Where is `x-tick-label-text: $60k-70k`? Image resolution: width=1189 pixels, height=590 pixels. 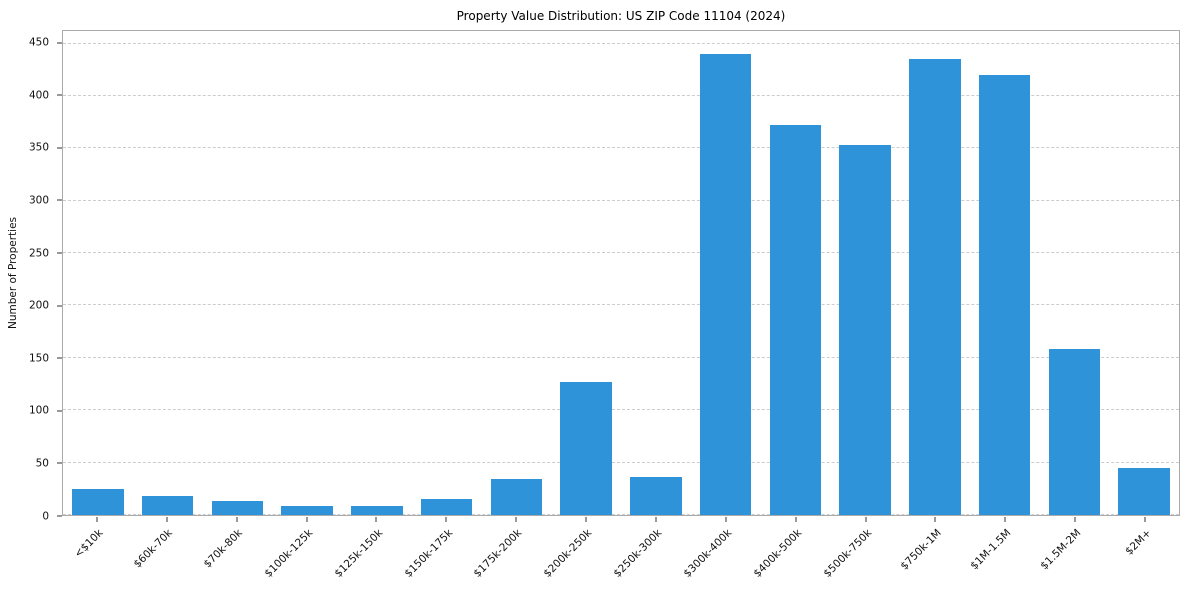 x-tick-label-text: $60k-70k is located at coordinates (153, 549).